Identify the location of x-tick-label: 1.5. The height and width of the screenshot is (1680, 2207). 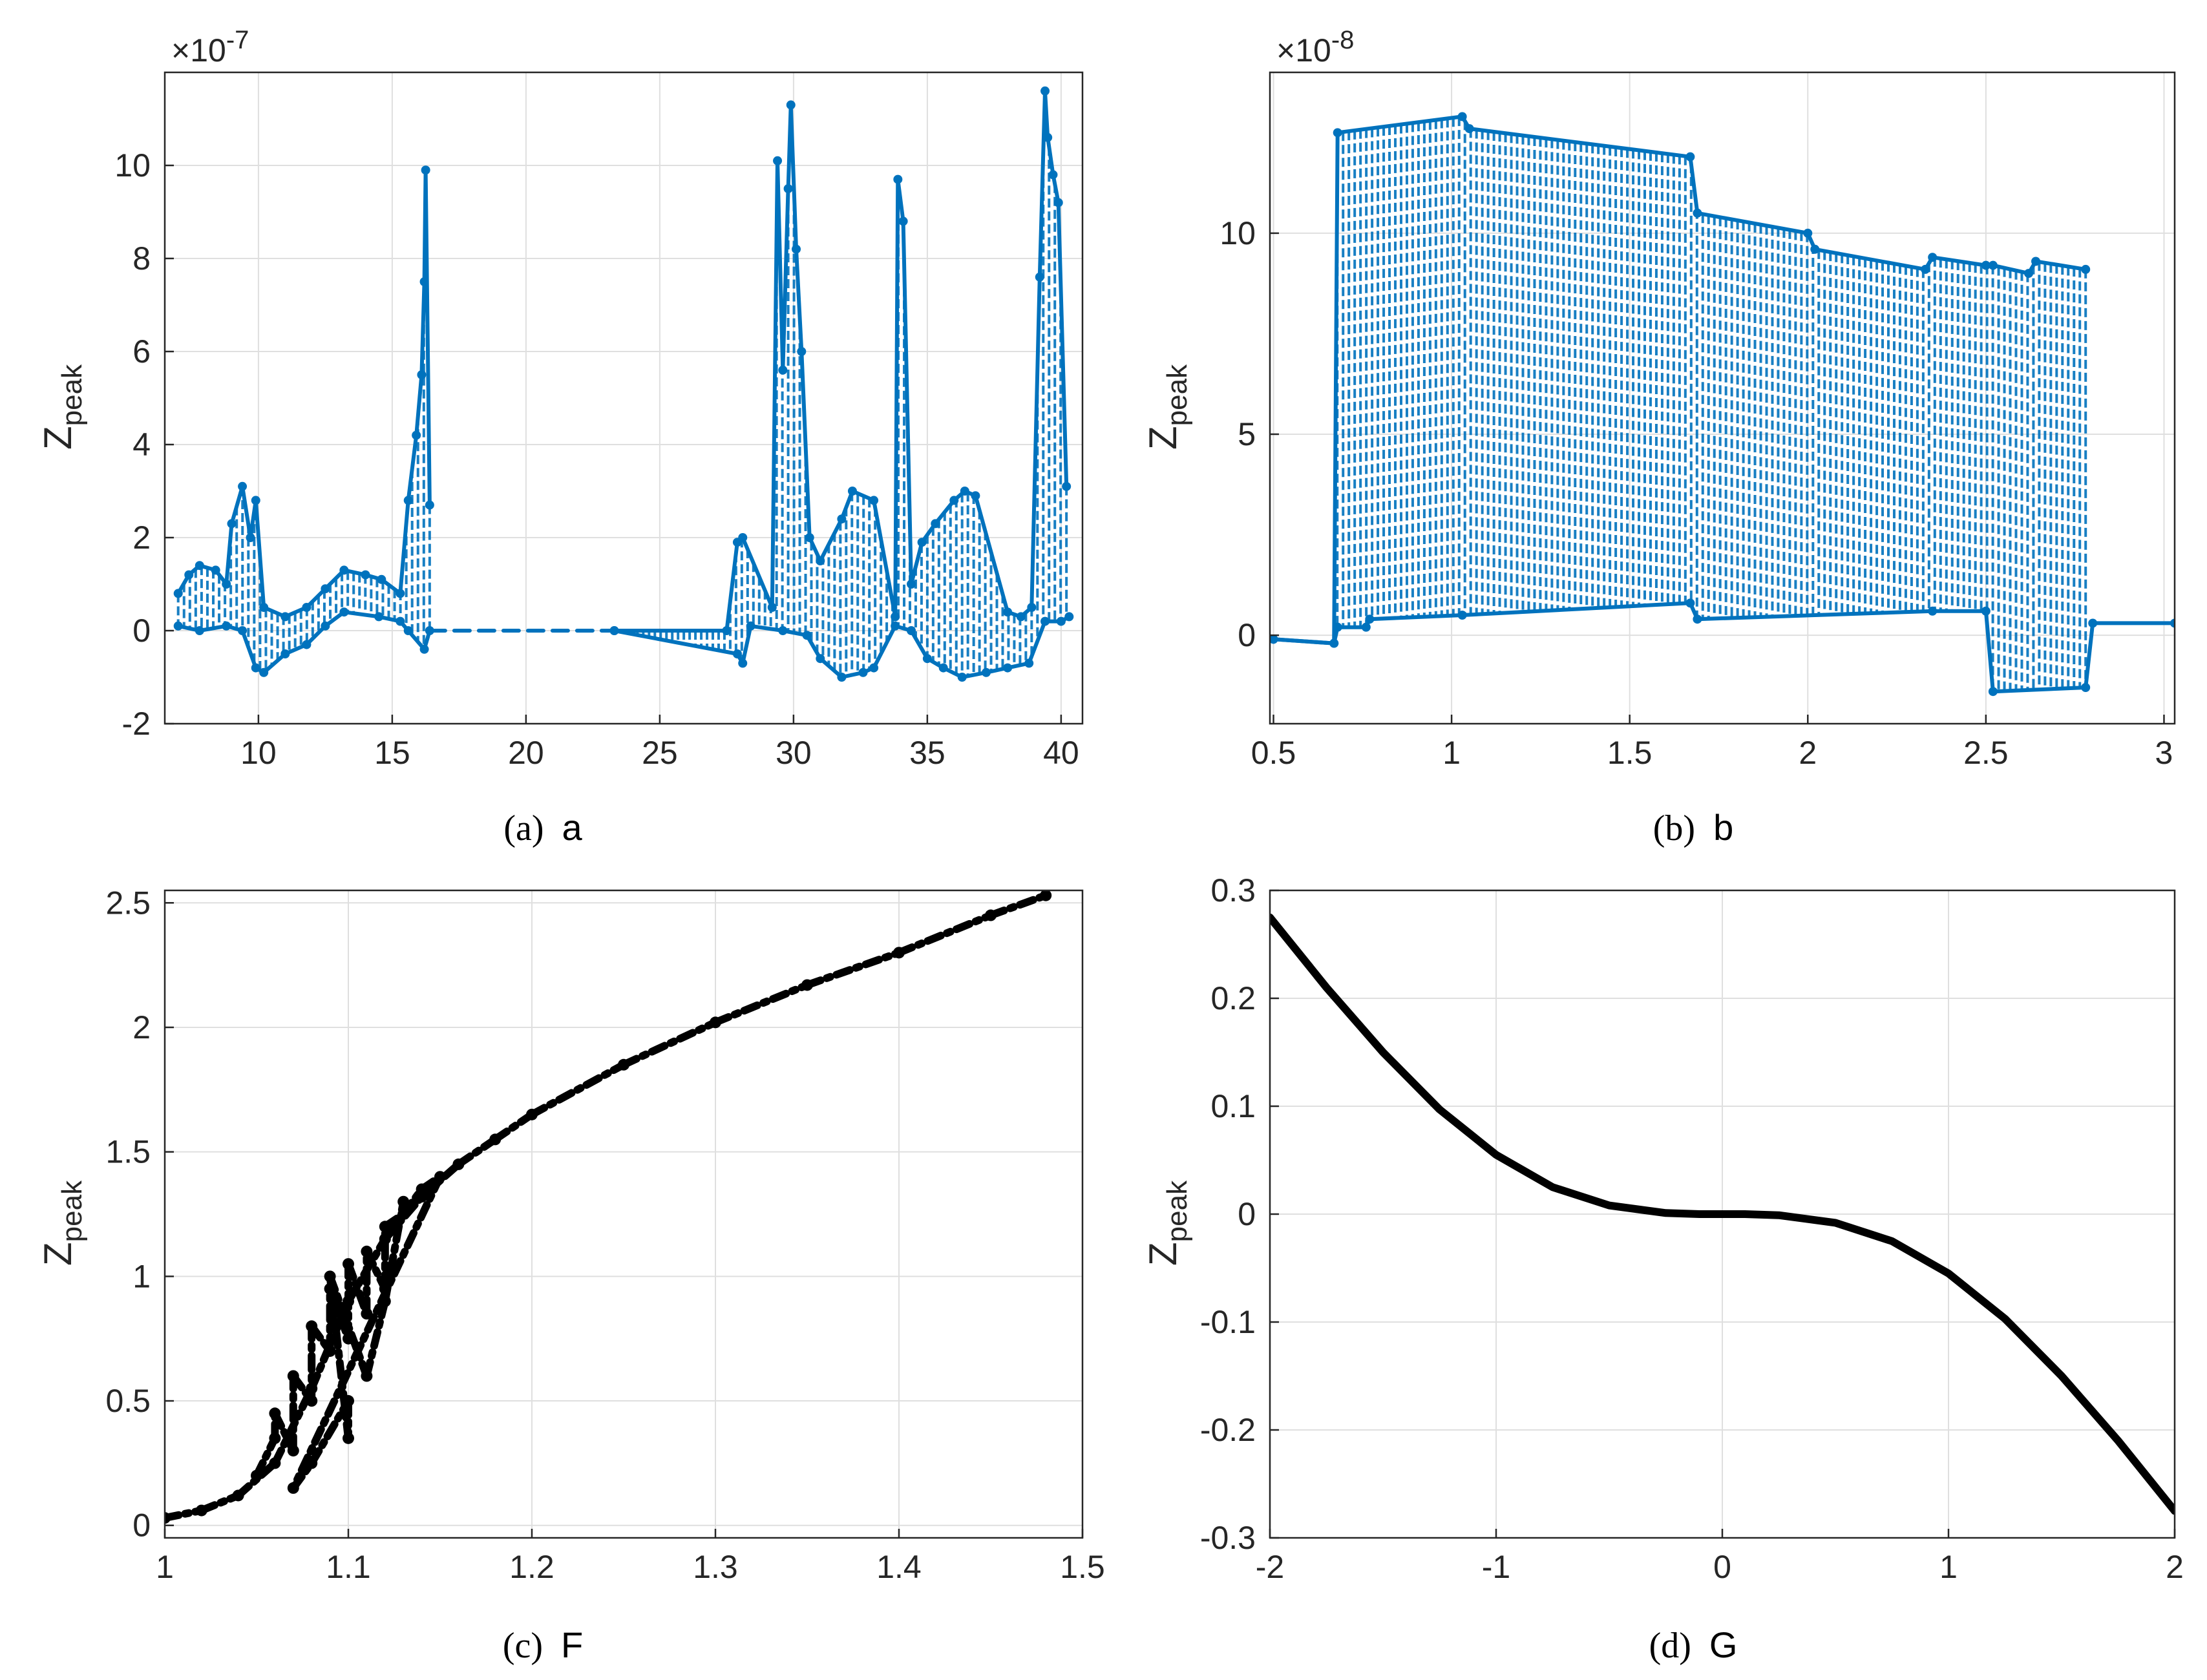
(1630, 753).